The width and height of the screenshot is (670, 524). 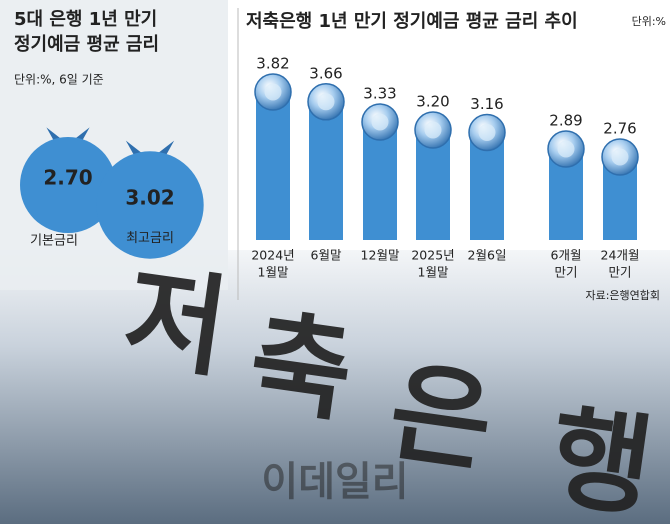 I want to click on left-title: 5대 은행 1년 만기, so click(x=85, y=19).